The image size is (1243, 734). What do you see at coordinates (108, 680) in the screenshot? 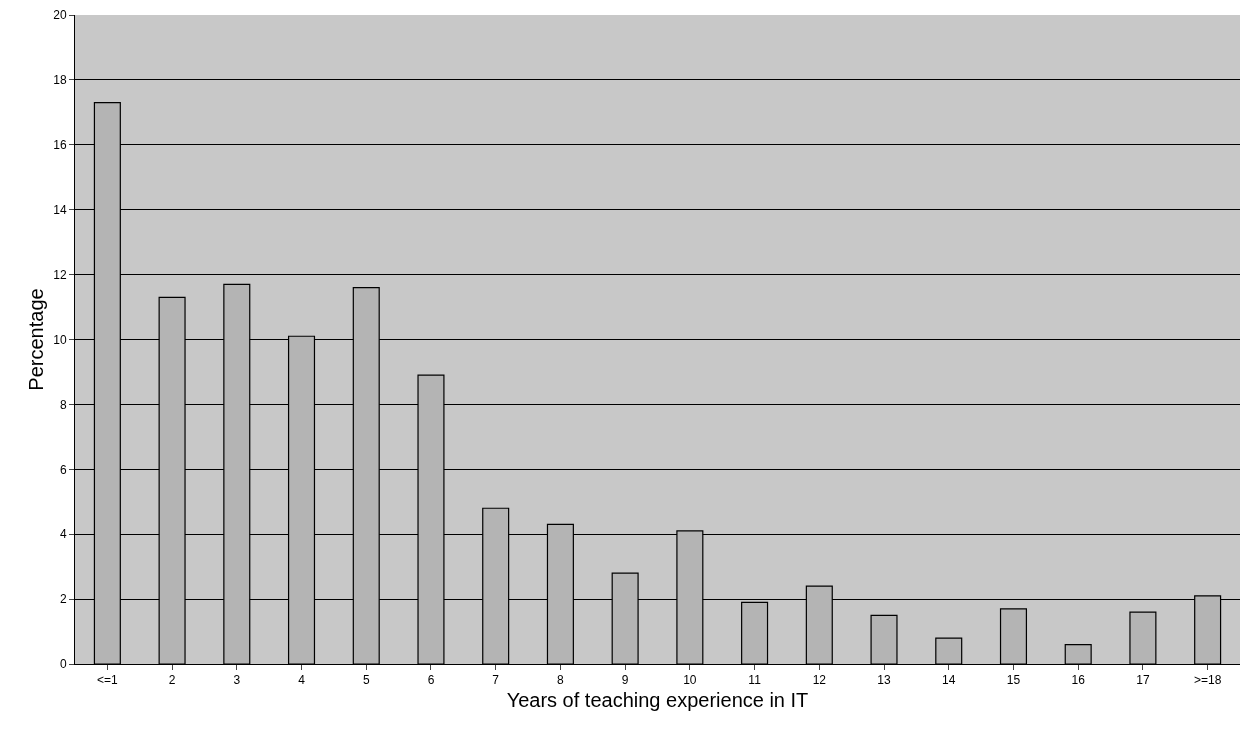
I see `x-tick-label: <=1` at bounding box center [108, 680].